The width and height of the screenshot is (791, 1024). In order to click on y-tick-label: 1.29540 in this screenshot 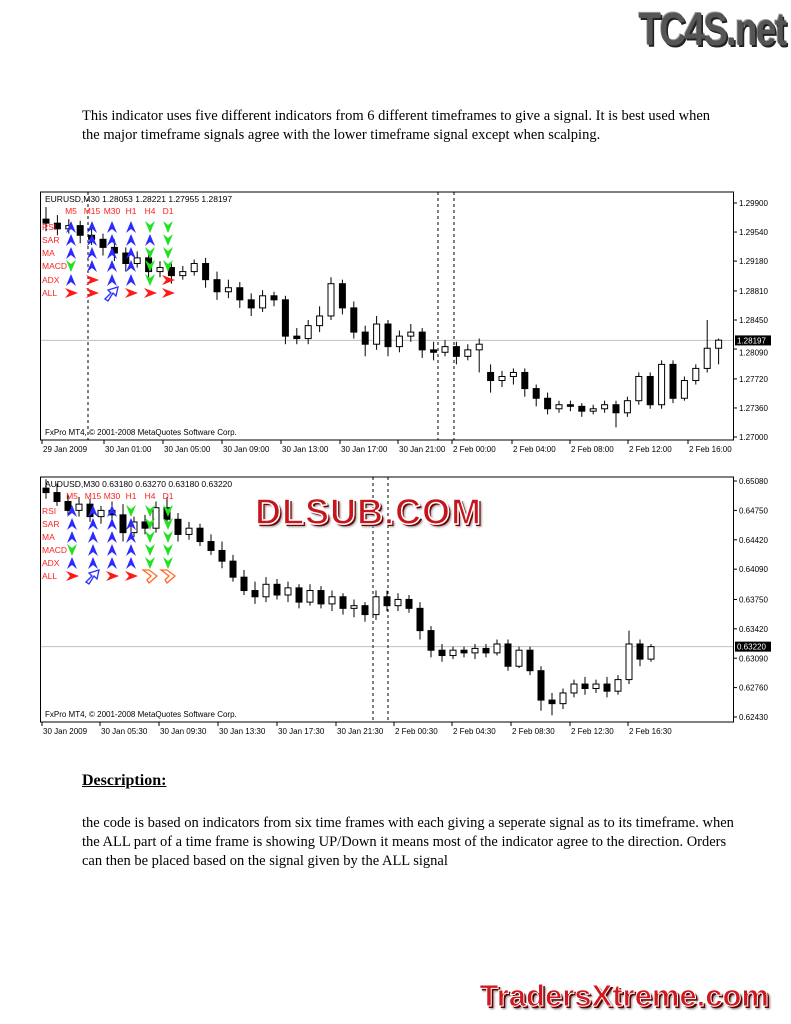, I will do `click(753, 232)`.